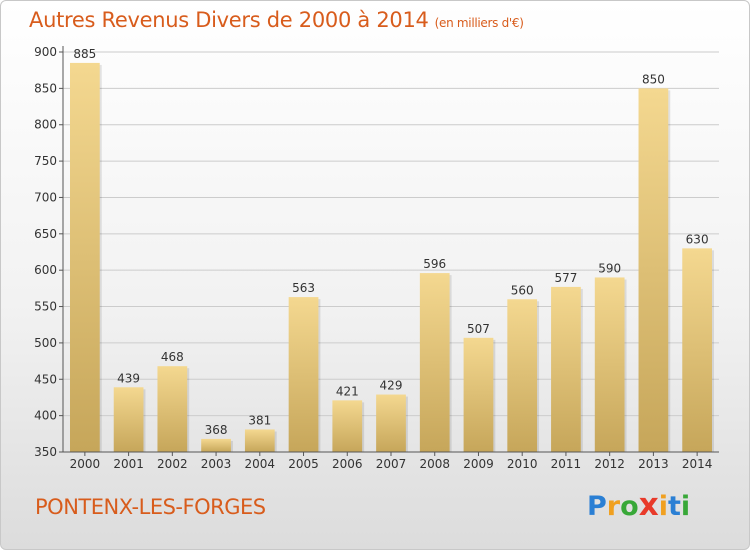  Describe the element at coordinates (45, 379) in the screenshot. I see `y-tick-label: 450` at that location.